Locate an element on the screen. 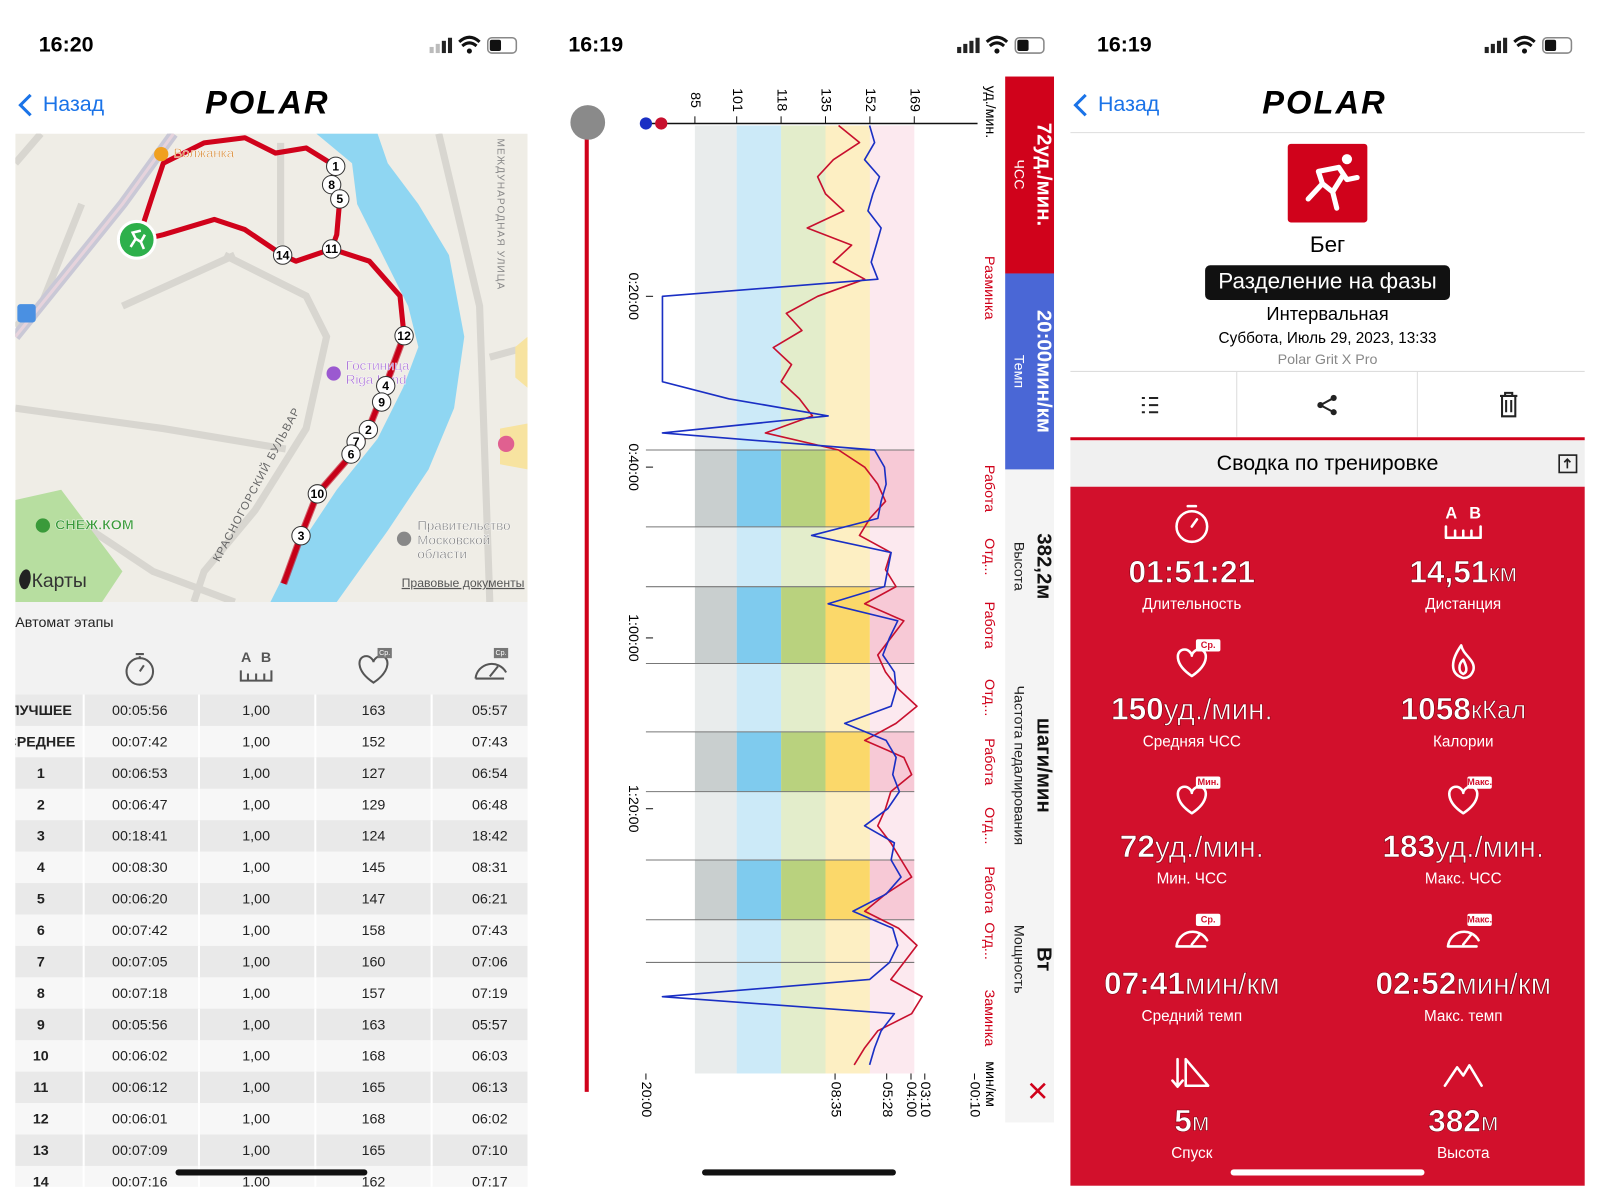 The image size is (1600, 1200). ruler-icon is located at coordinates (256, 676).